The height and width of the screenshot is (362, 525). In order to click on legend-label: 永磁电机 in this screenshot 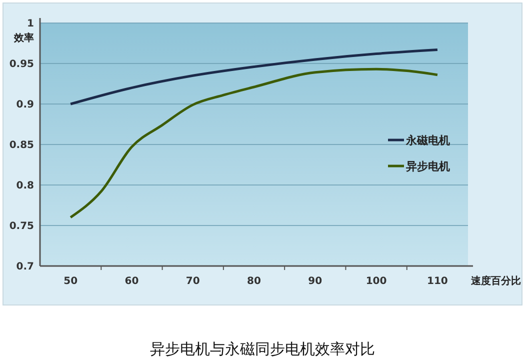, I will do `click(427, 140)`.